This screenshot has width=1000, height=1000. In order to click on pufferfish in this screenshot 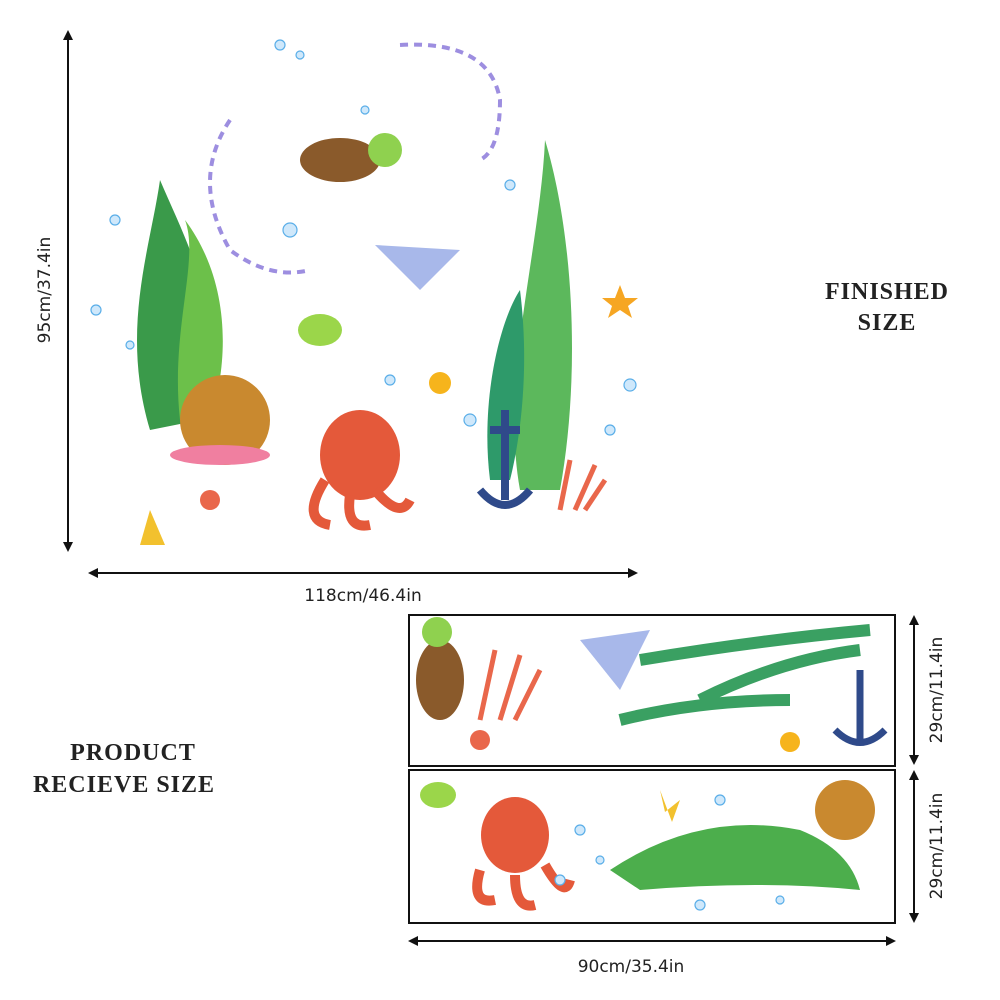, I will do `click(320, 330)`.